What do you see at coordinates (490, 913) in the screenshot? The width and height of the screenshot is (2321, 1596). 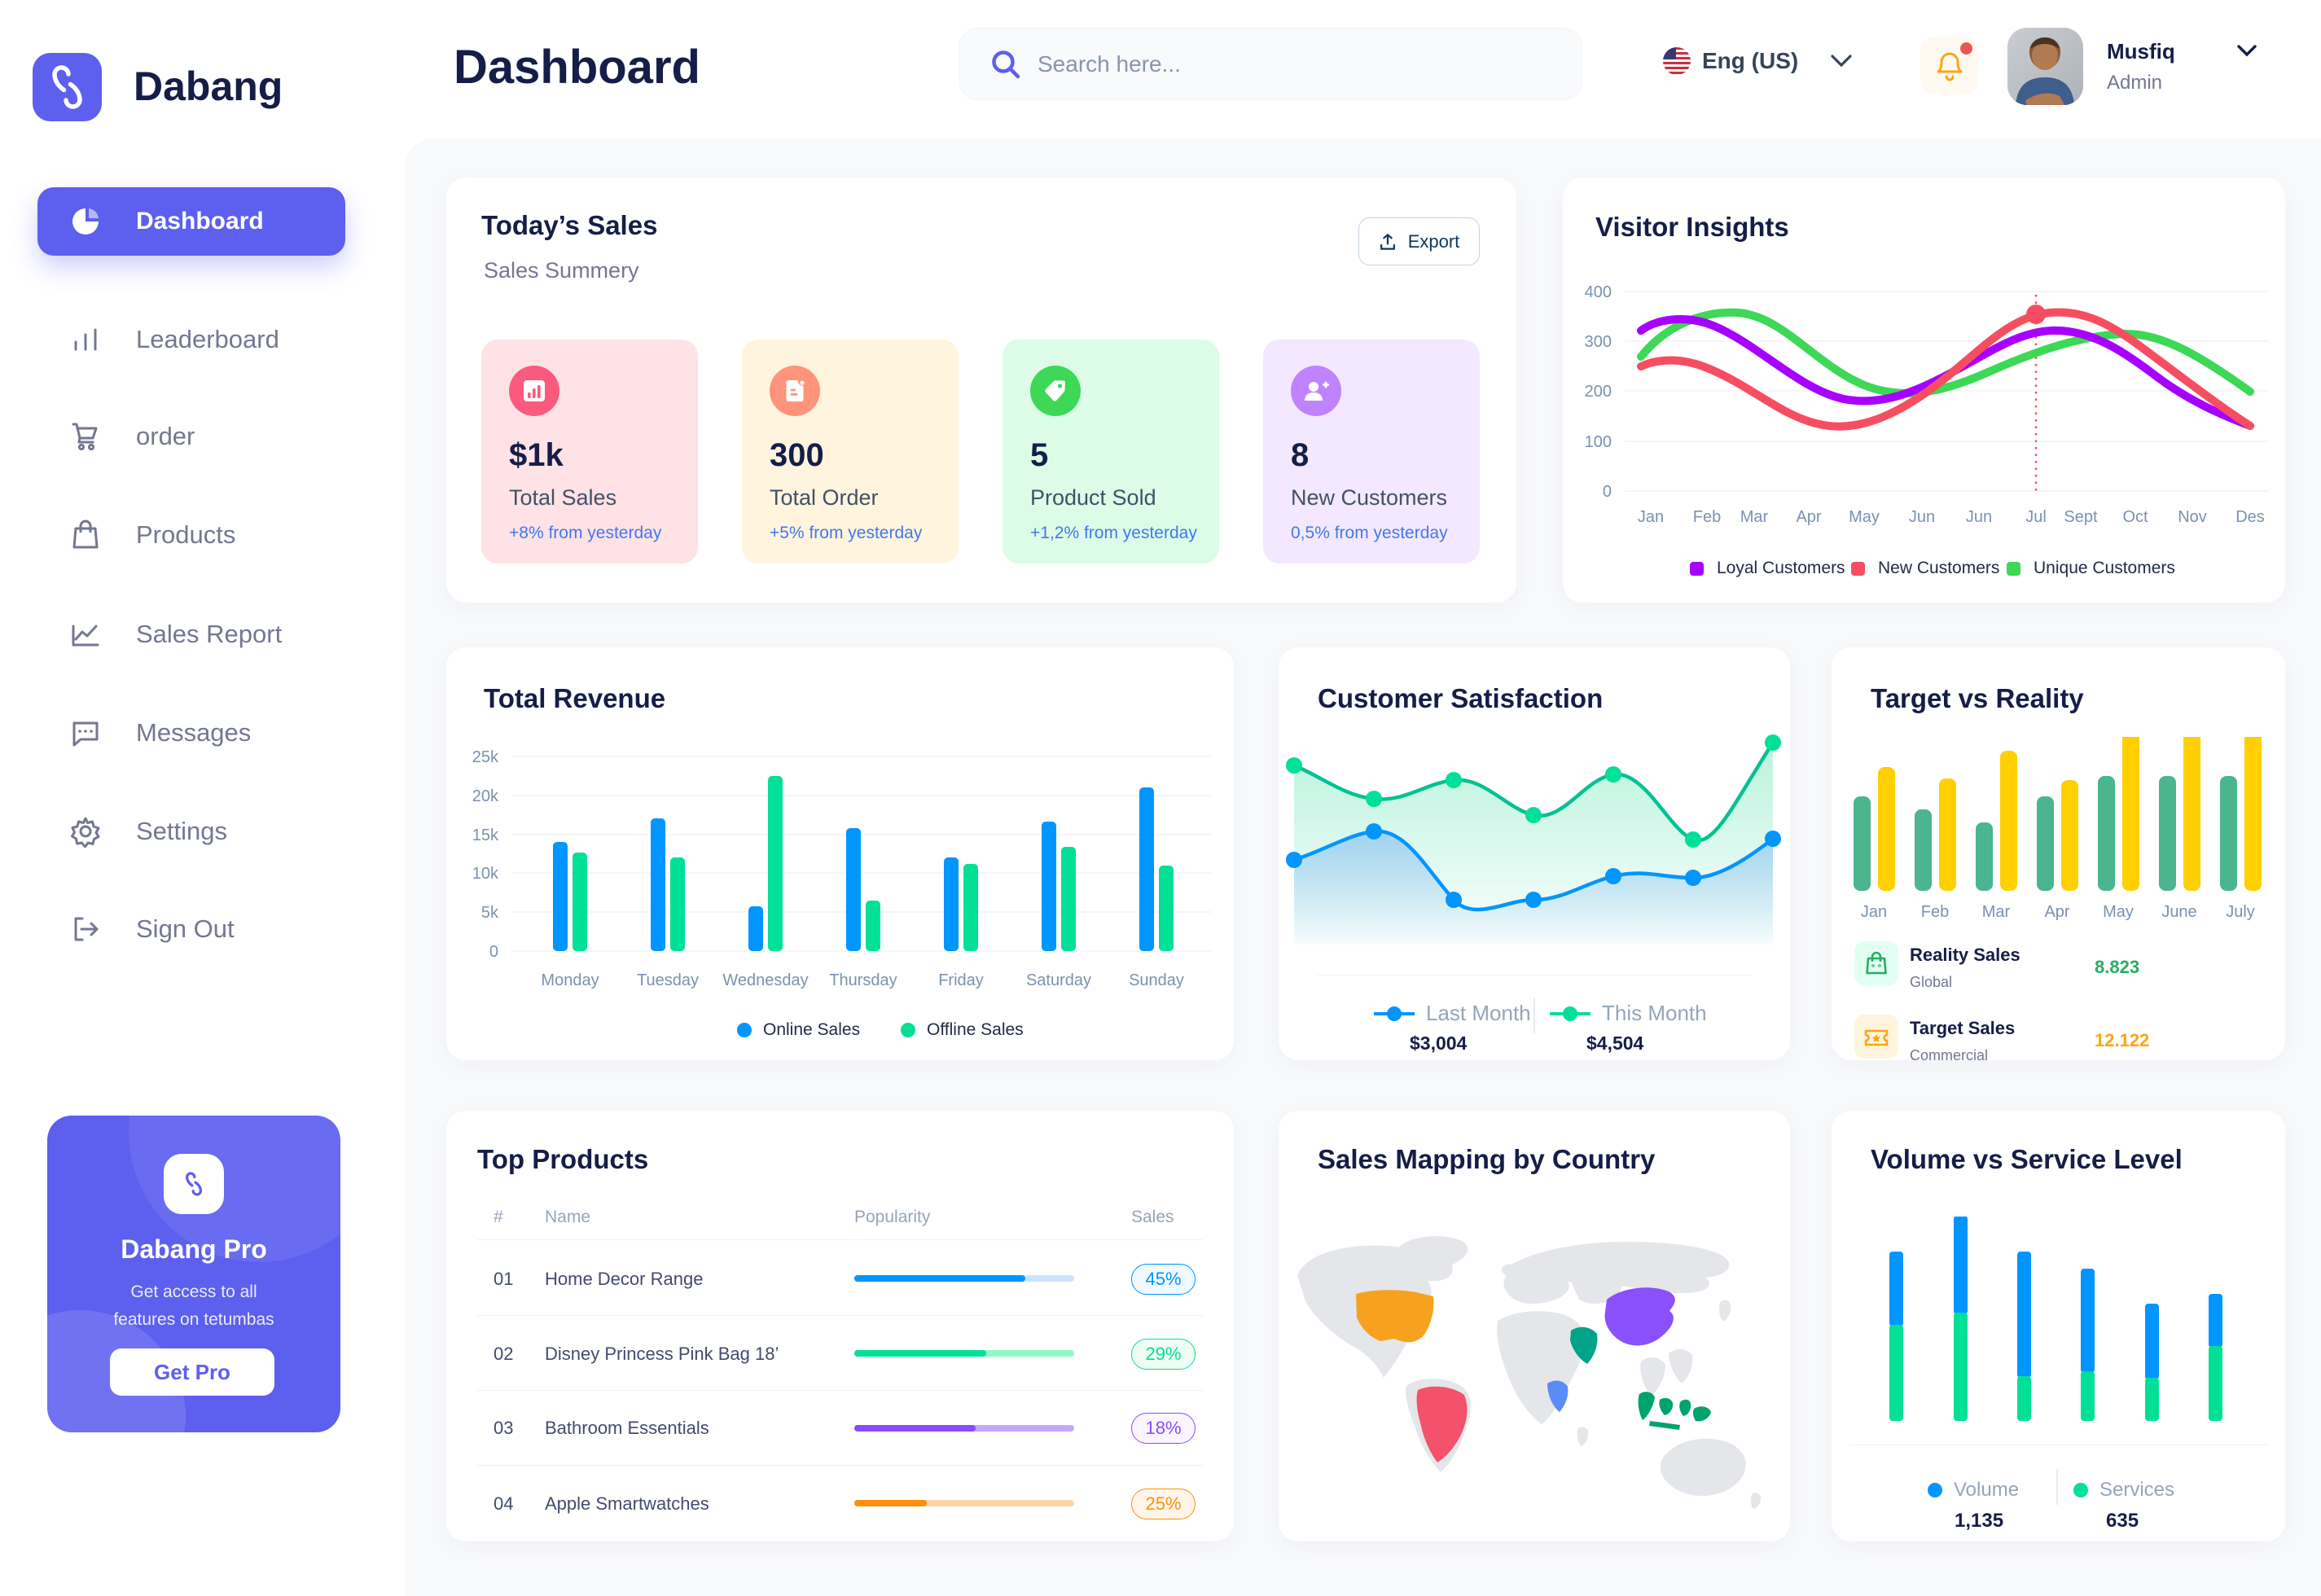 I see `svg-text: 5k` at bounding box center [490, 913].